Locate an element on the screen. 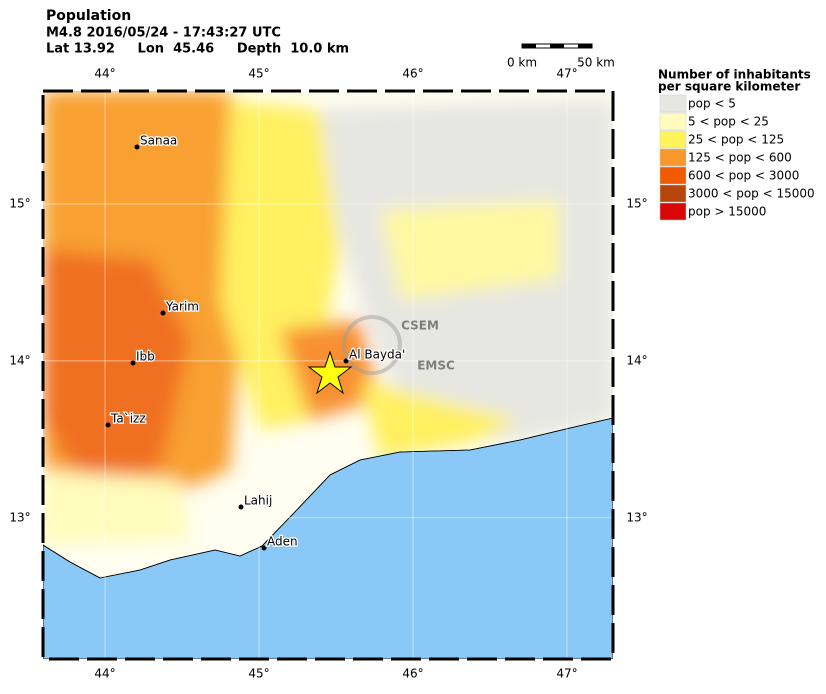 This screenshot has width=826, height=694. city-label: Al Bayda' is located at coordinates (377, 355).